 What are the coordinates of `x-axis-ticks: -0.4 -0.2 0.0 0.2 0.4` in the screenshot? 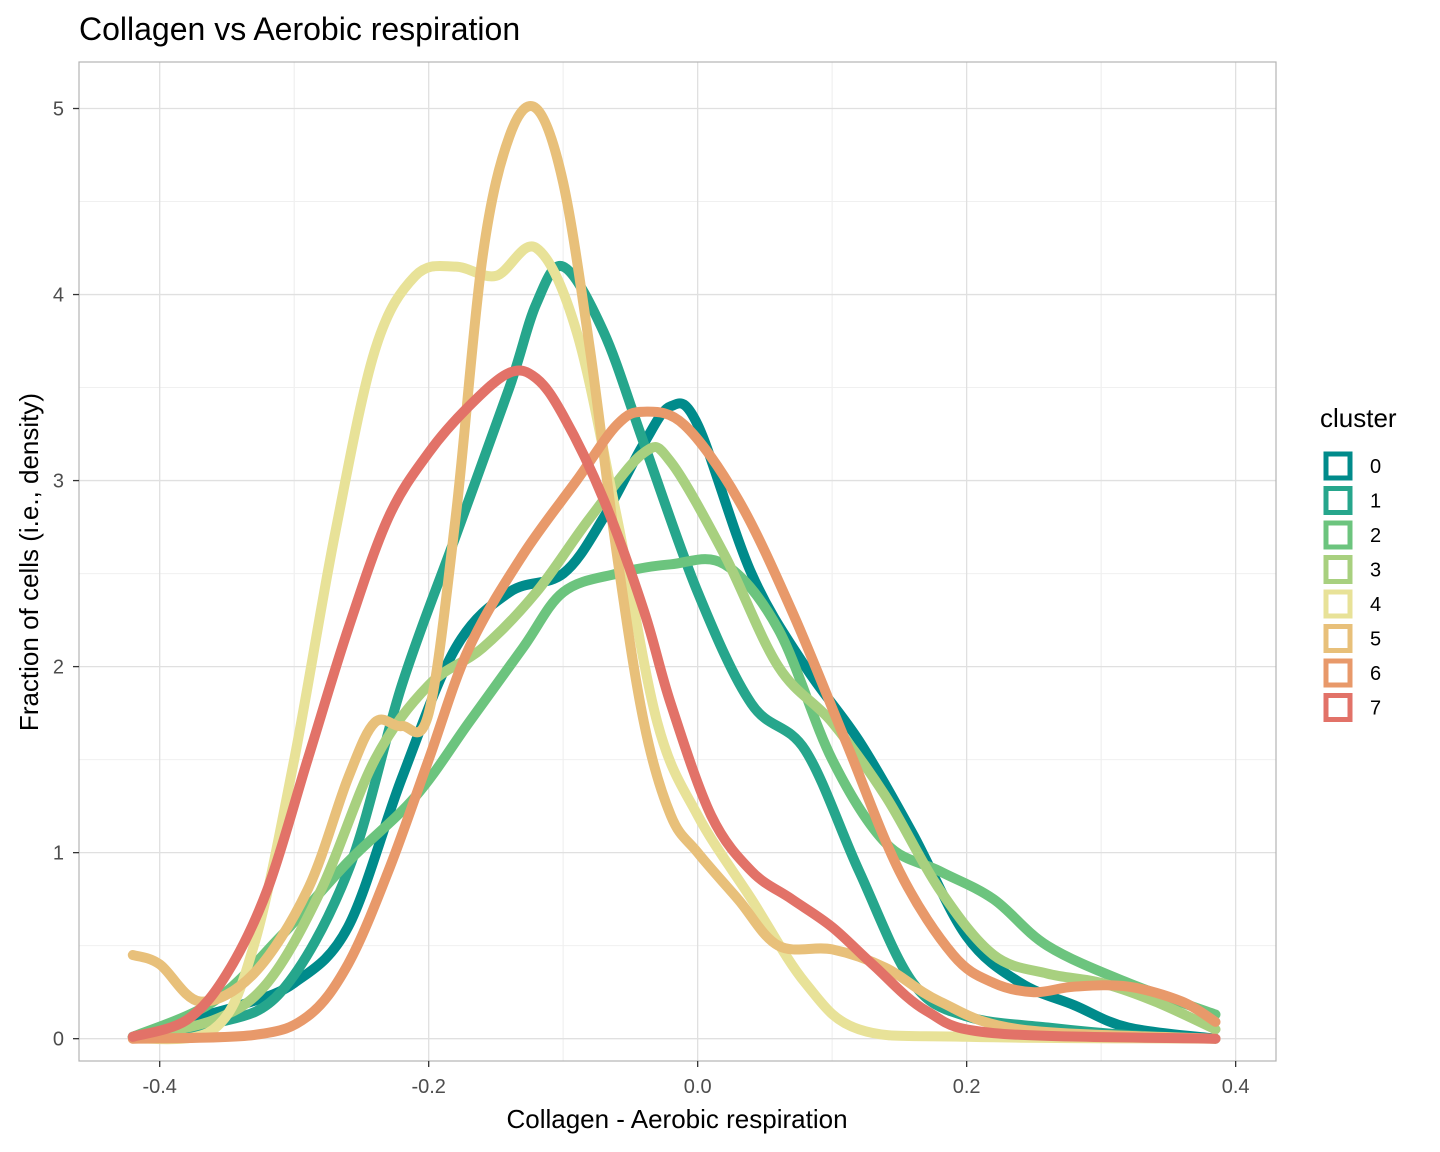 It's located at (696, 1079).